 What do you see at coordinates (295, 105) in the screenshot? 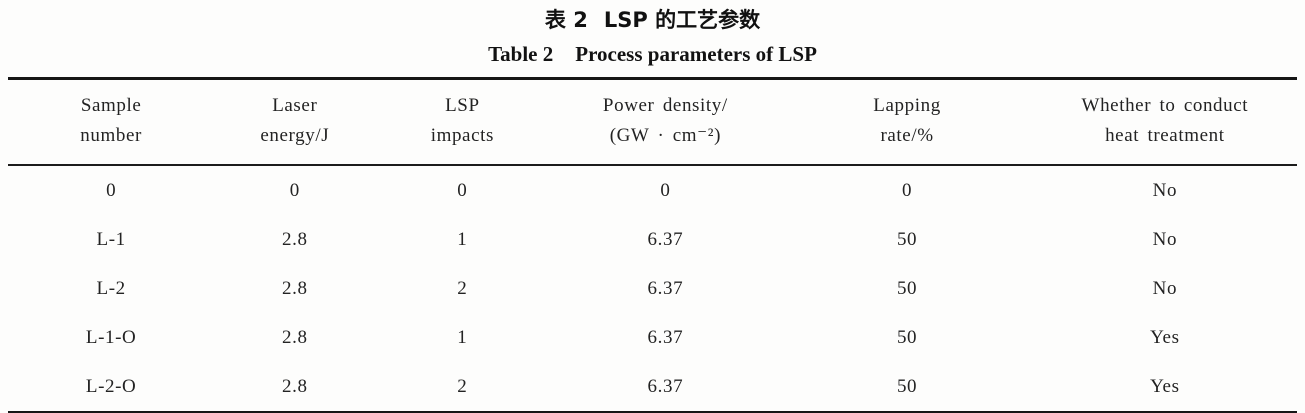
I see `header-line-1: Laser` at bounding box center [295, 105].